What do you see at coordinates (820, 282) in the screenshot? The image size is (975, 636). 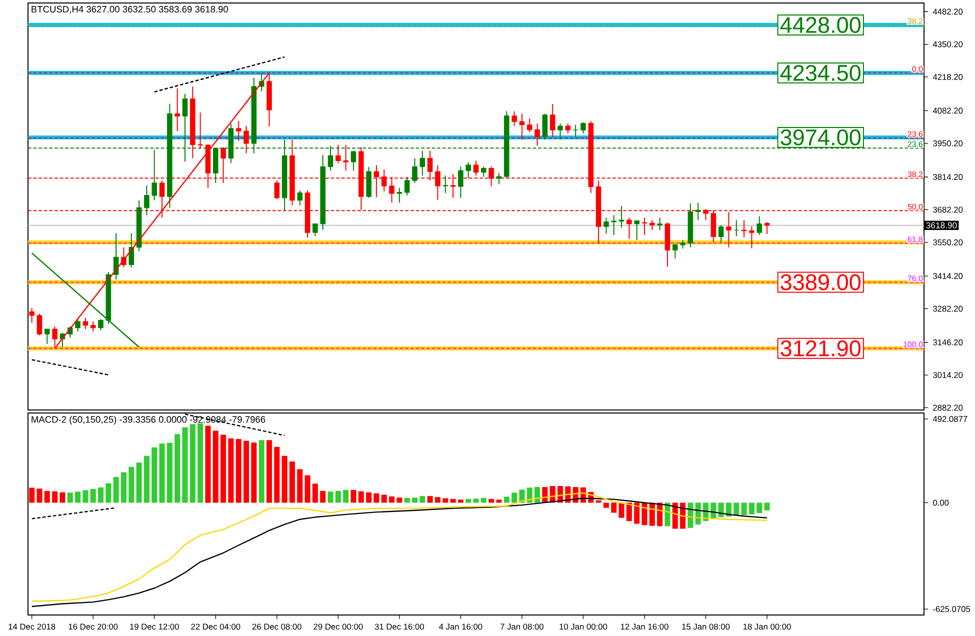 I see `ref-line-label: 3389.00` at bounding box center [820, 282].